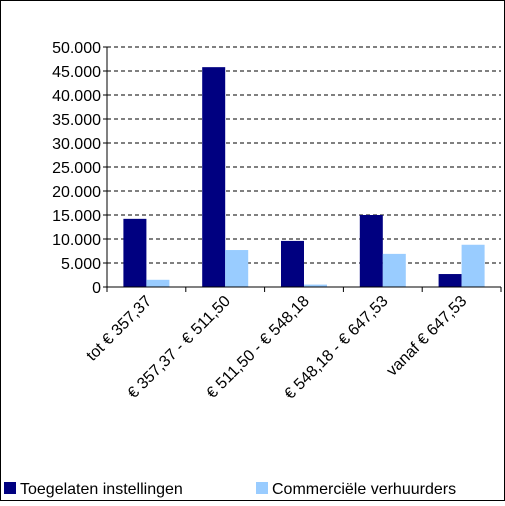  Describe the element at coordinates (101, 489) in the screenshot. I see `legend-label: Toegelaten instellingen` at that location.